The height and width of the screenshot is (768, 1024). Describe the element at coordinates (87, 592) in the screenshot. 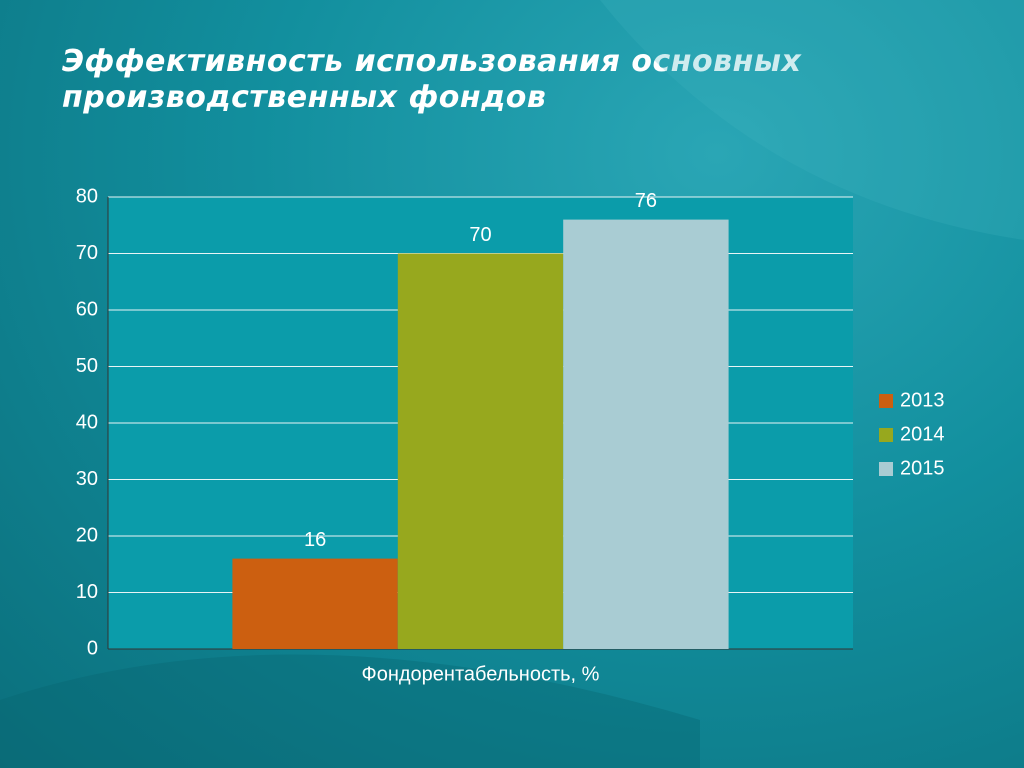

I see `y-tick-label: 10` at that location.